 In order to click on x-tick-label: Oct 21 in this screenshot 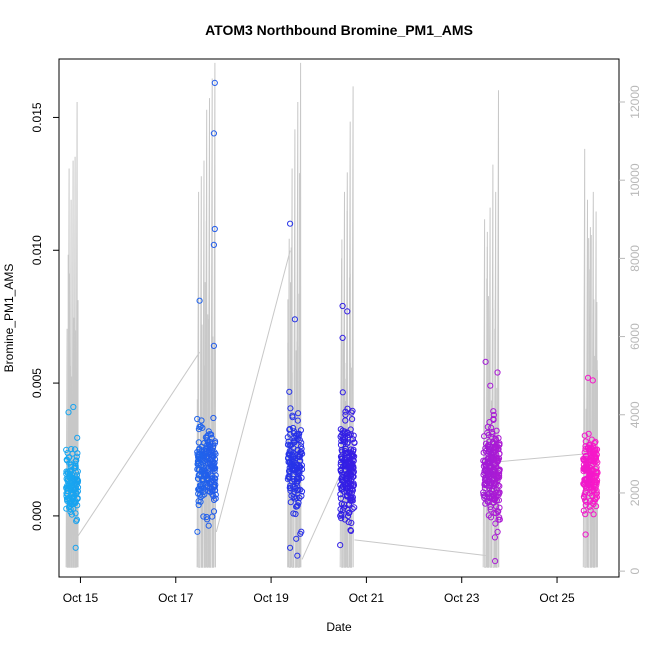, I will do `click(367, 598)`.